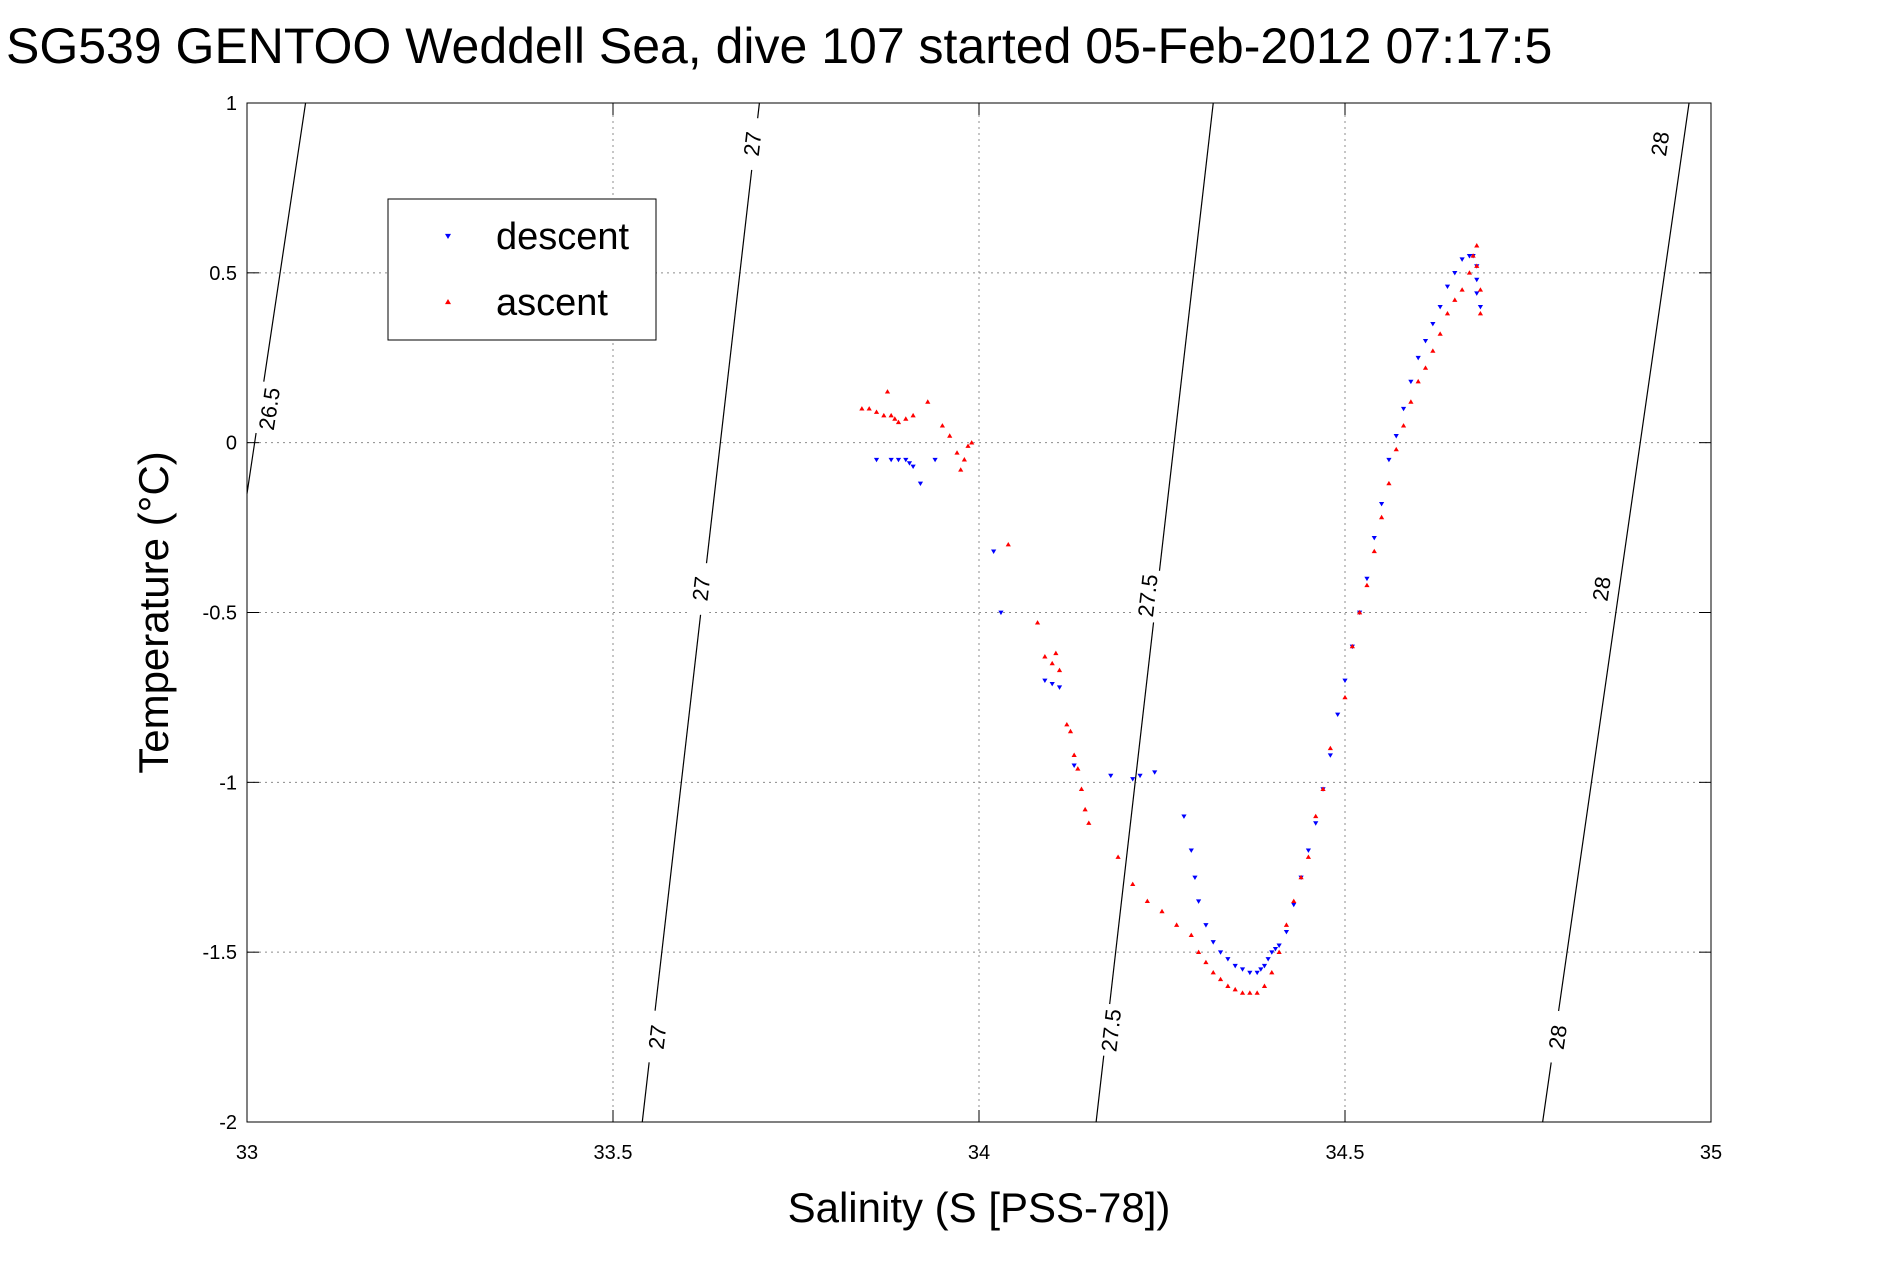 The width and height of the screenshot is (1891, 1262). What do you see at coordinates (522, 269) in the screenshot?
I see `legend: descent ascent` at bounding box center [522, 269].